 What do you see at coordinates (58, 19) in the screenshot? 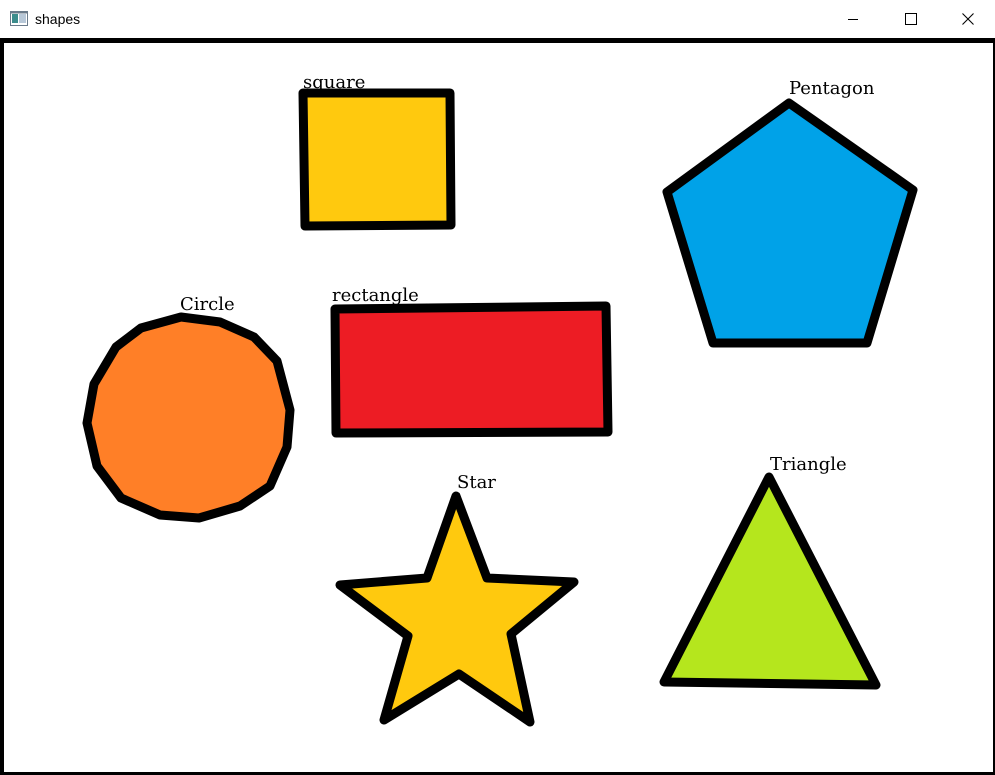
I see `window-title: shapes` at bounding box center [58, 19].